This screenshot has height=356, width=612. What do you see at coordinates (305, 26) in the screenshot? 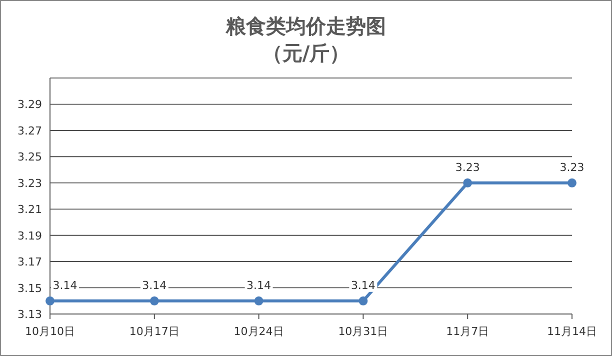
I see `chart-title: 粮食类均价走势图` at bounding box center [305, 26].